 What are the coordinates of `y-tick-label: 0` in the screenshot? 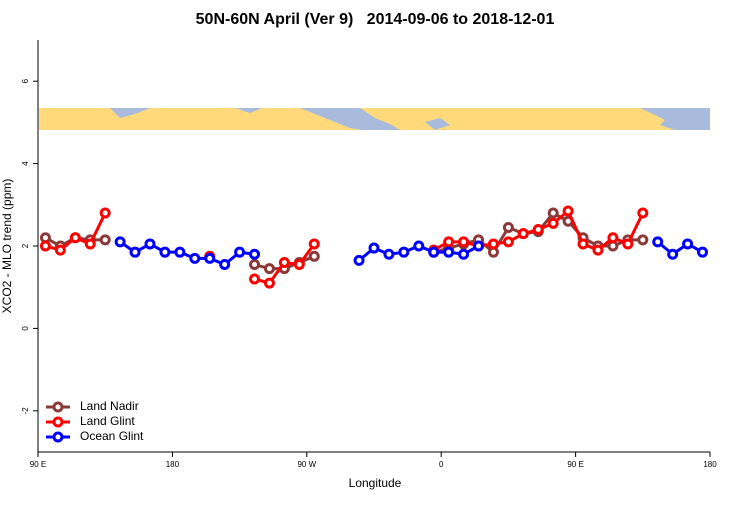 It's located at (25, 328).